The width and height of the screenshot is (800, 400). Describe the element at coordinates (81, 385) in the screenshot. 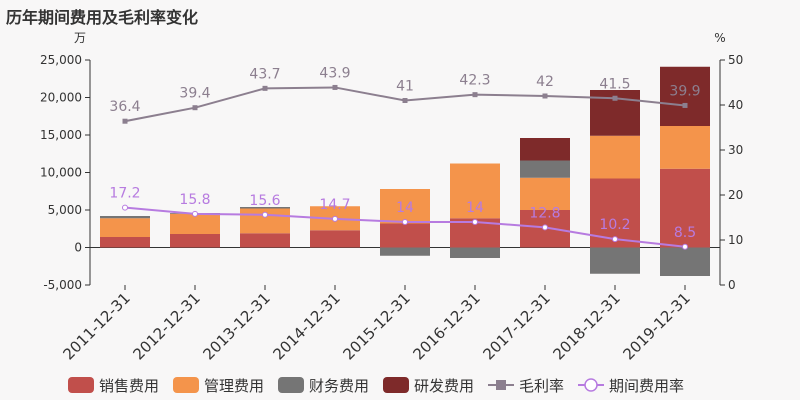

I see `legend-swatch-销售费用` at that location.